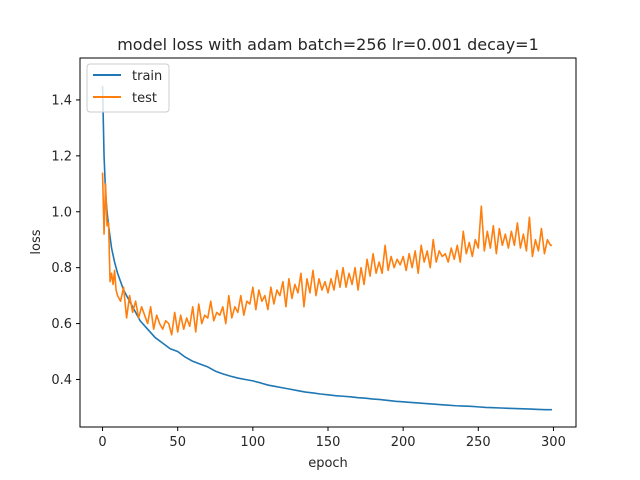  I want to click on x-axis-ticks: 0 50 100 150 200 250 300, so click(332, 438).